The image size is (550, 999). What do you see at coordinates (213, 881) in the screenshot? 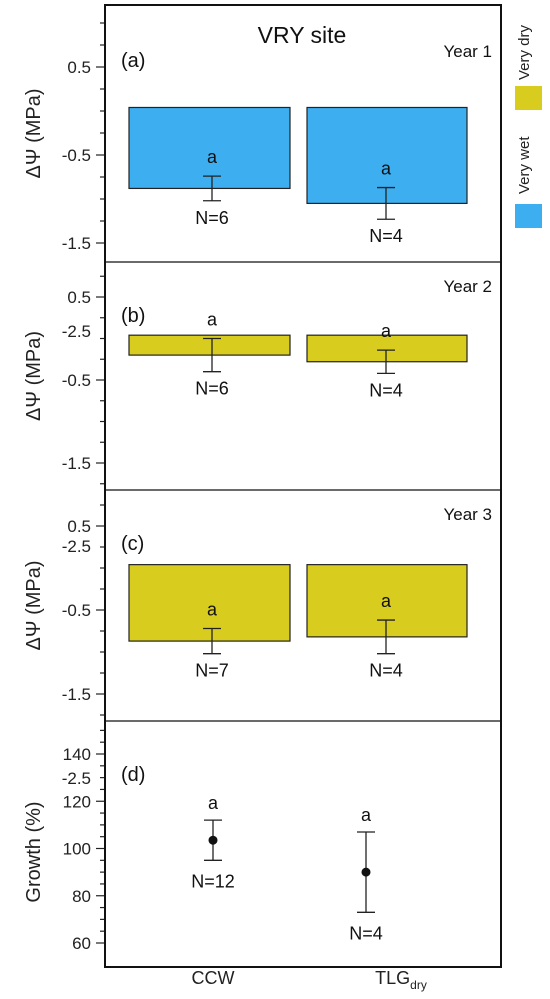
I see `n-label: N=12` at bounding box center [213, 881].